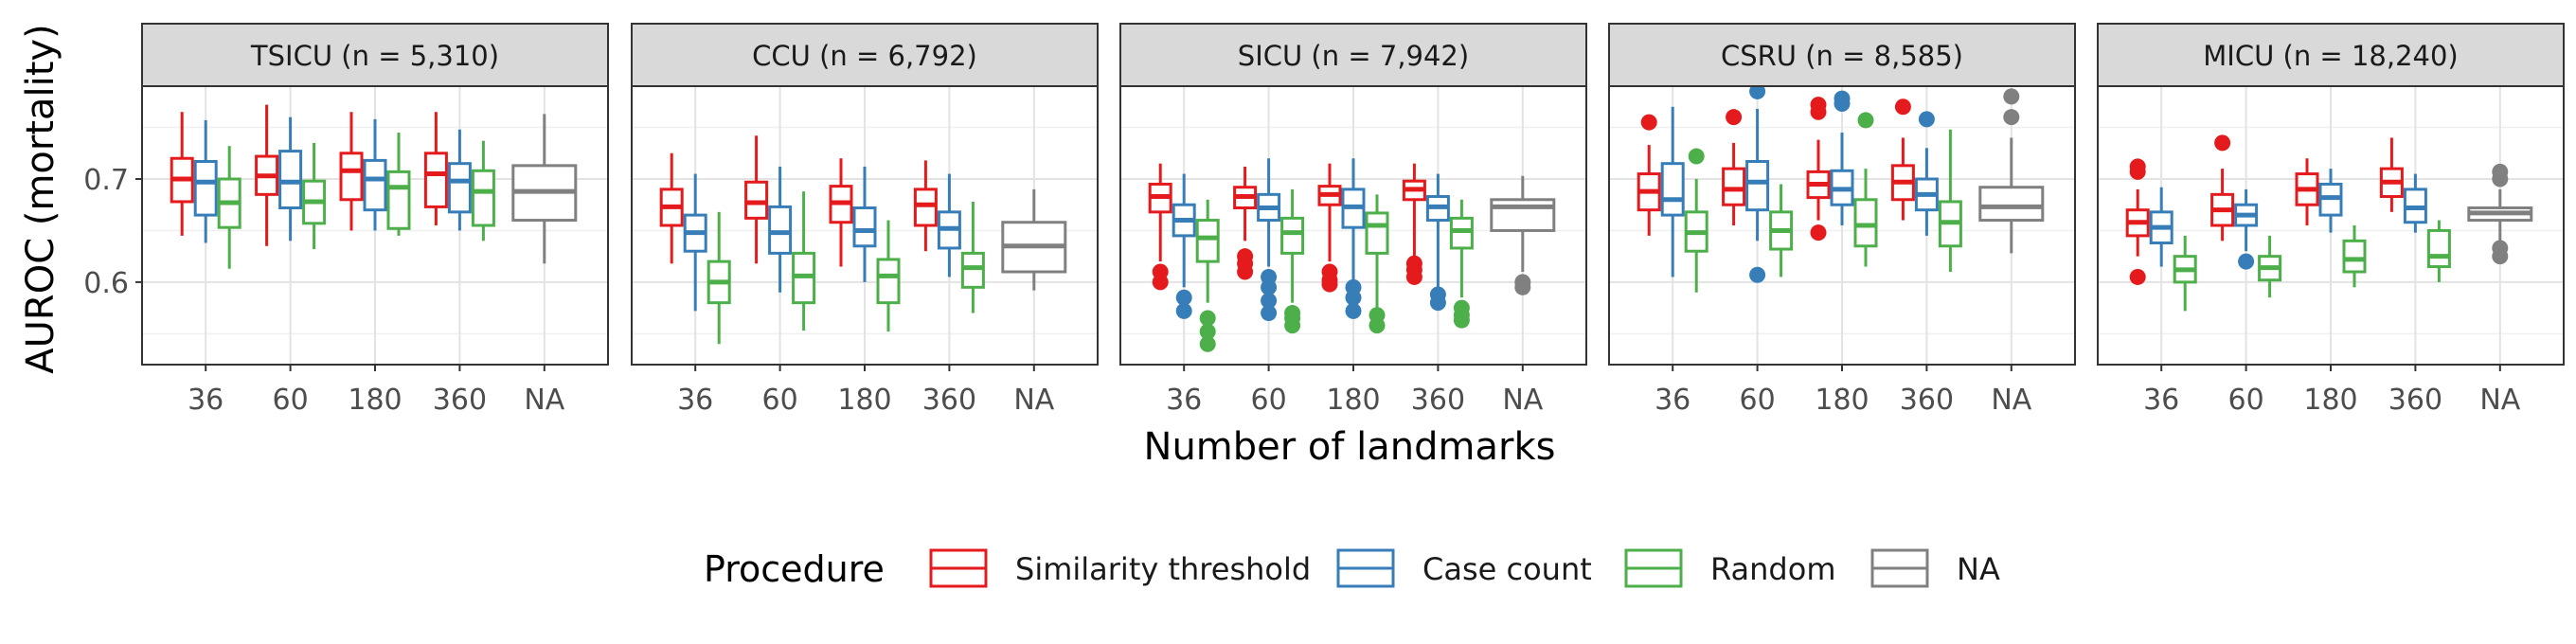 Image resolution: width=2576 pixels, height=644 pixels. Describe the element at coordinates (958, 568) in the screenshot. I see `legend-key-similarity-threshold` at that location.